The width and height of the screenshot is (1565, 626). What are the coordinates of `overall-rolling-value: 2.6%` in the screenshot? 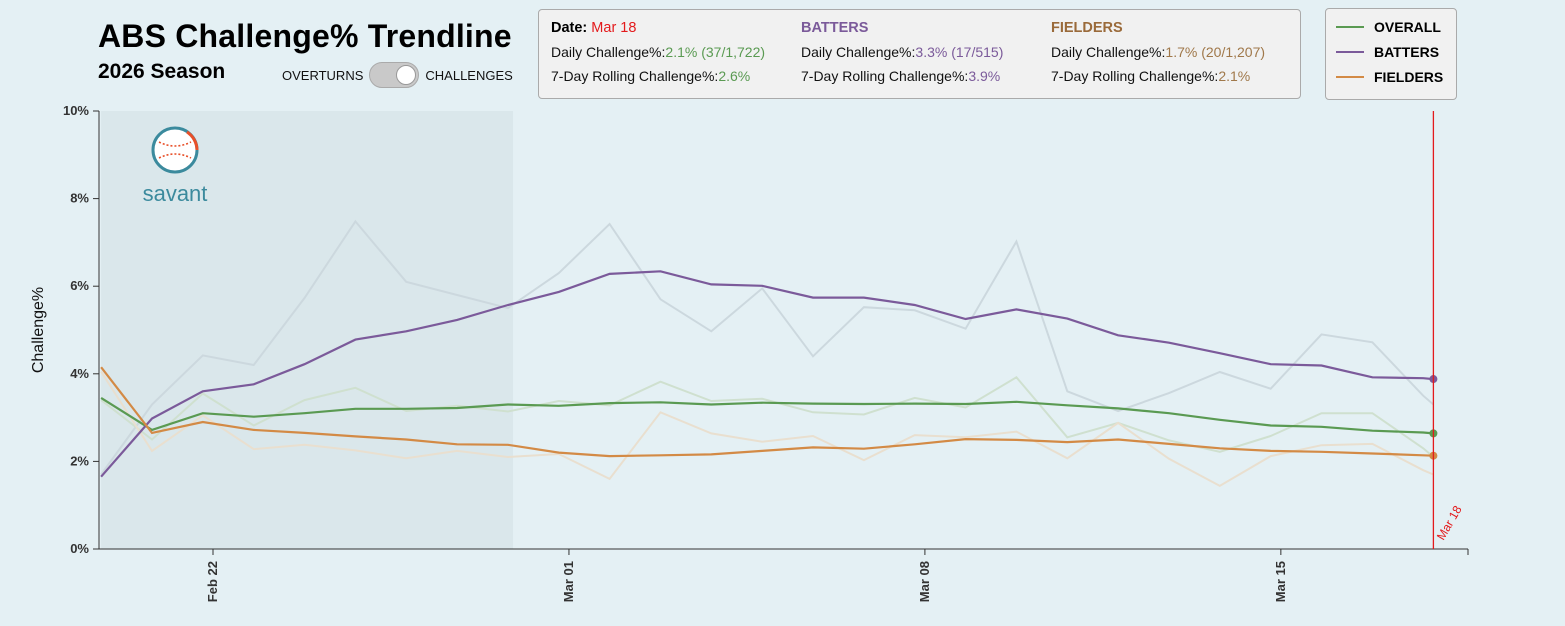 It's located at (734, 76).